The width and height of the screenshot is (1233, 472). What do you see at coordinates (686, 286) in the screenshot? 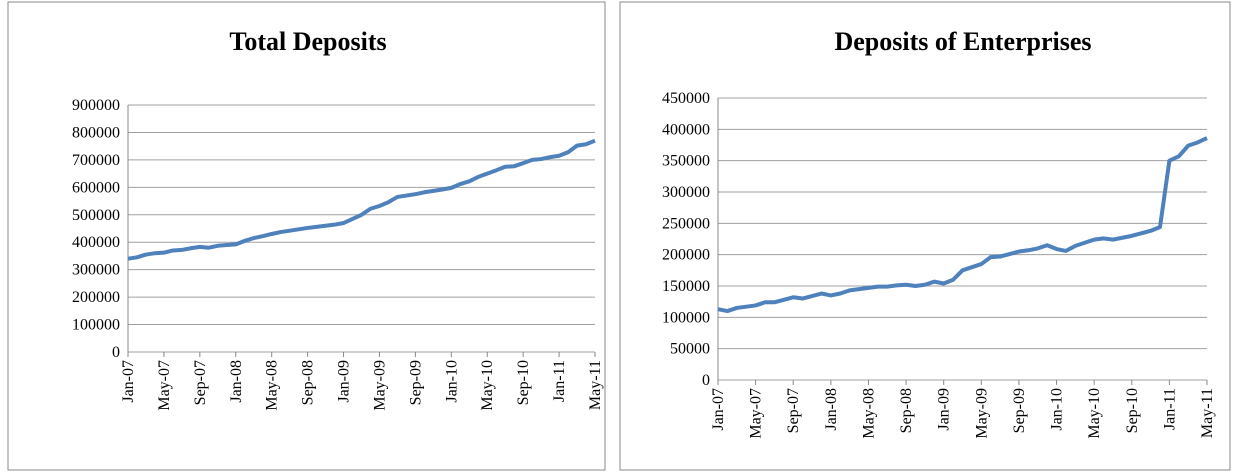
I see `y-tick-label: 150000` at bounding box center [686, 286].